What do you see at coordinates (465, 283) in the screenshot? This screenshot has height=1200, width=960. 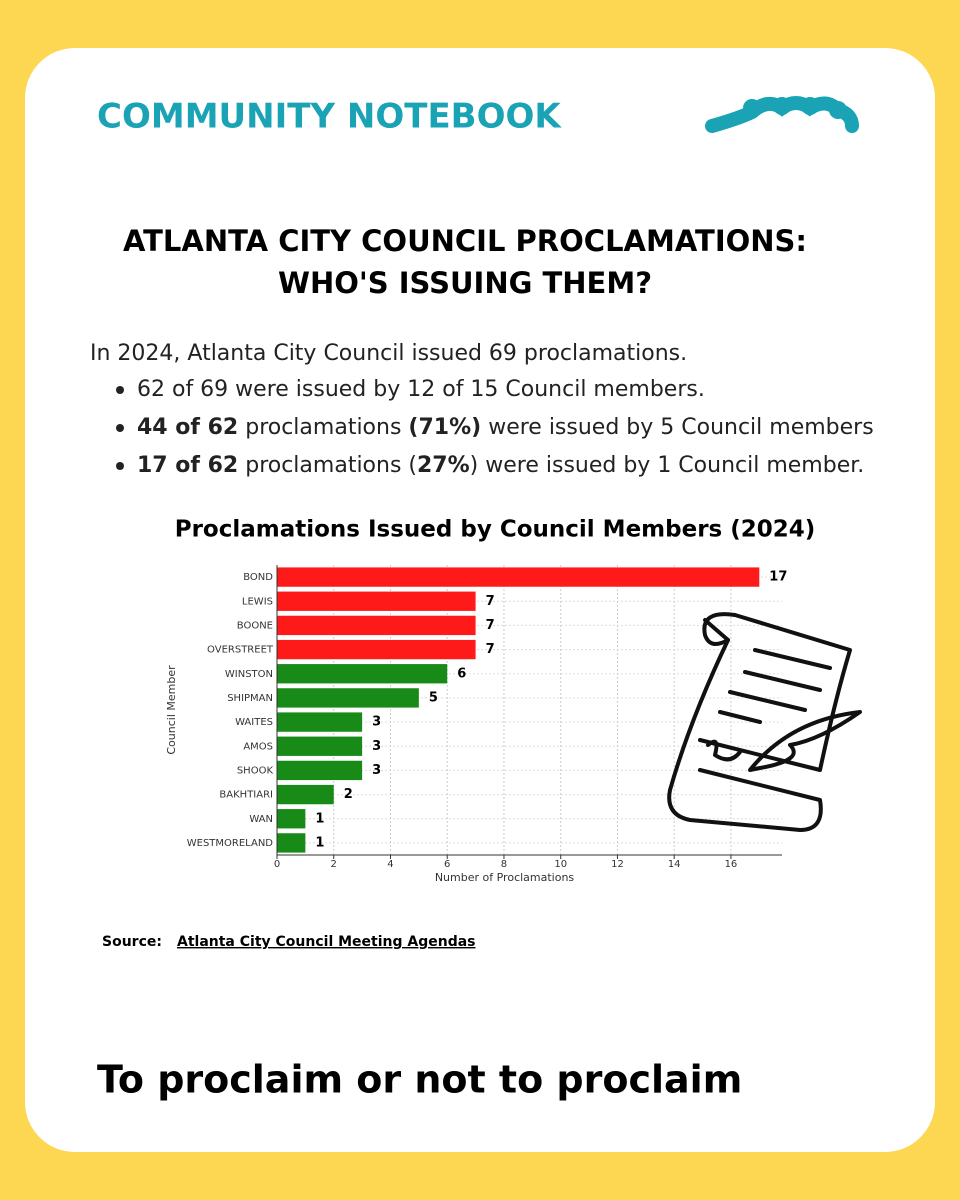 I see `title-line: WHO'S ISSUING THEM?` at bounding box center [465, 283].